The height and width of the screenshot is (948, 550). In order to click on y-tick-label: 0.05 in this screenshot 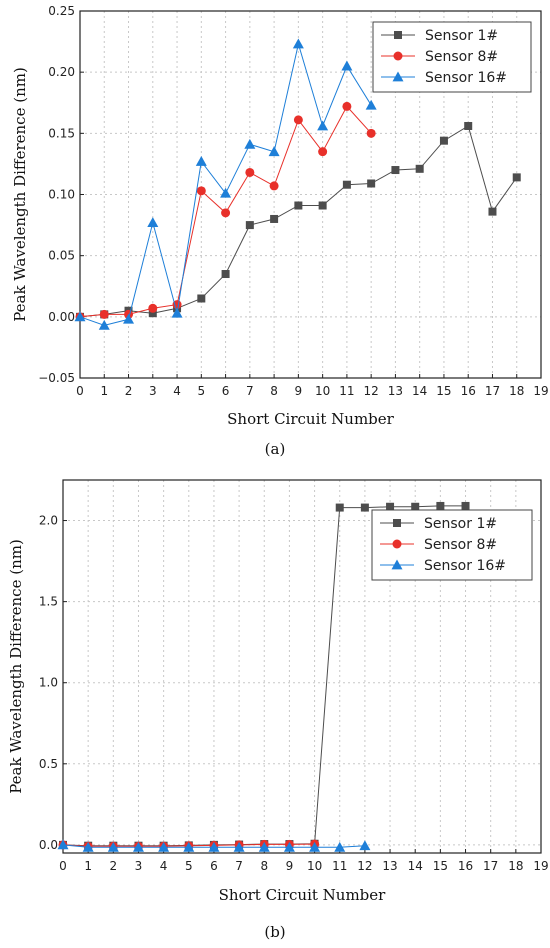, I will do `click(61, 256)`.